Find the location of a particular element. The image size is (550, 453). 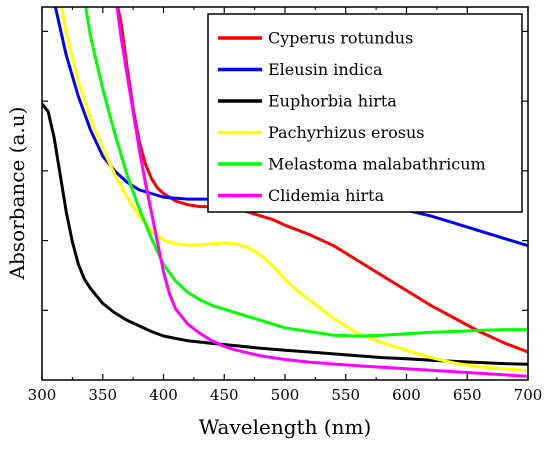

legend-label: Euphorbia hirta is located at coordinates (332, 101).